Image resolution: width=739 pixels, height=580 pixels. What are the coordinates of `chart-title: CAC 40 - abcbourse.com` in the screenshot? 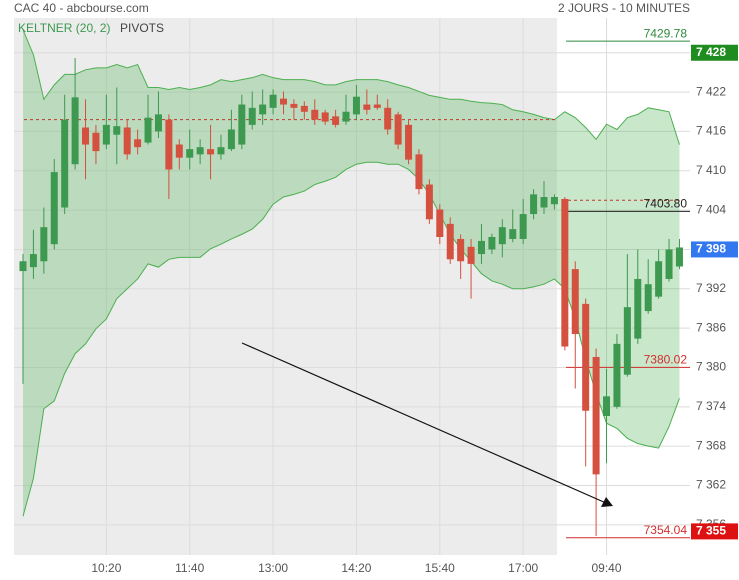 It's located at (81, 8).